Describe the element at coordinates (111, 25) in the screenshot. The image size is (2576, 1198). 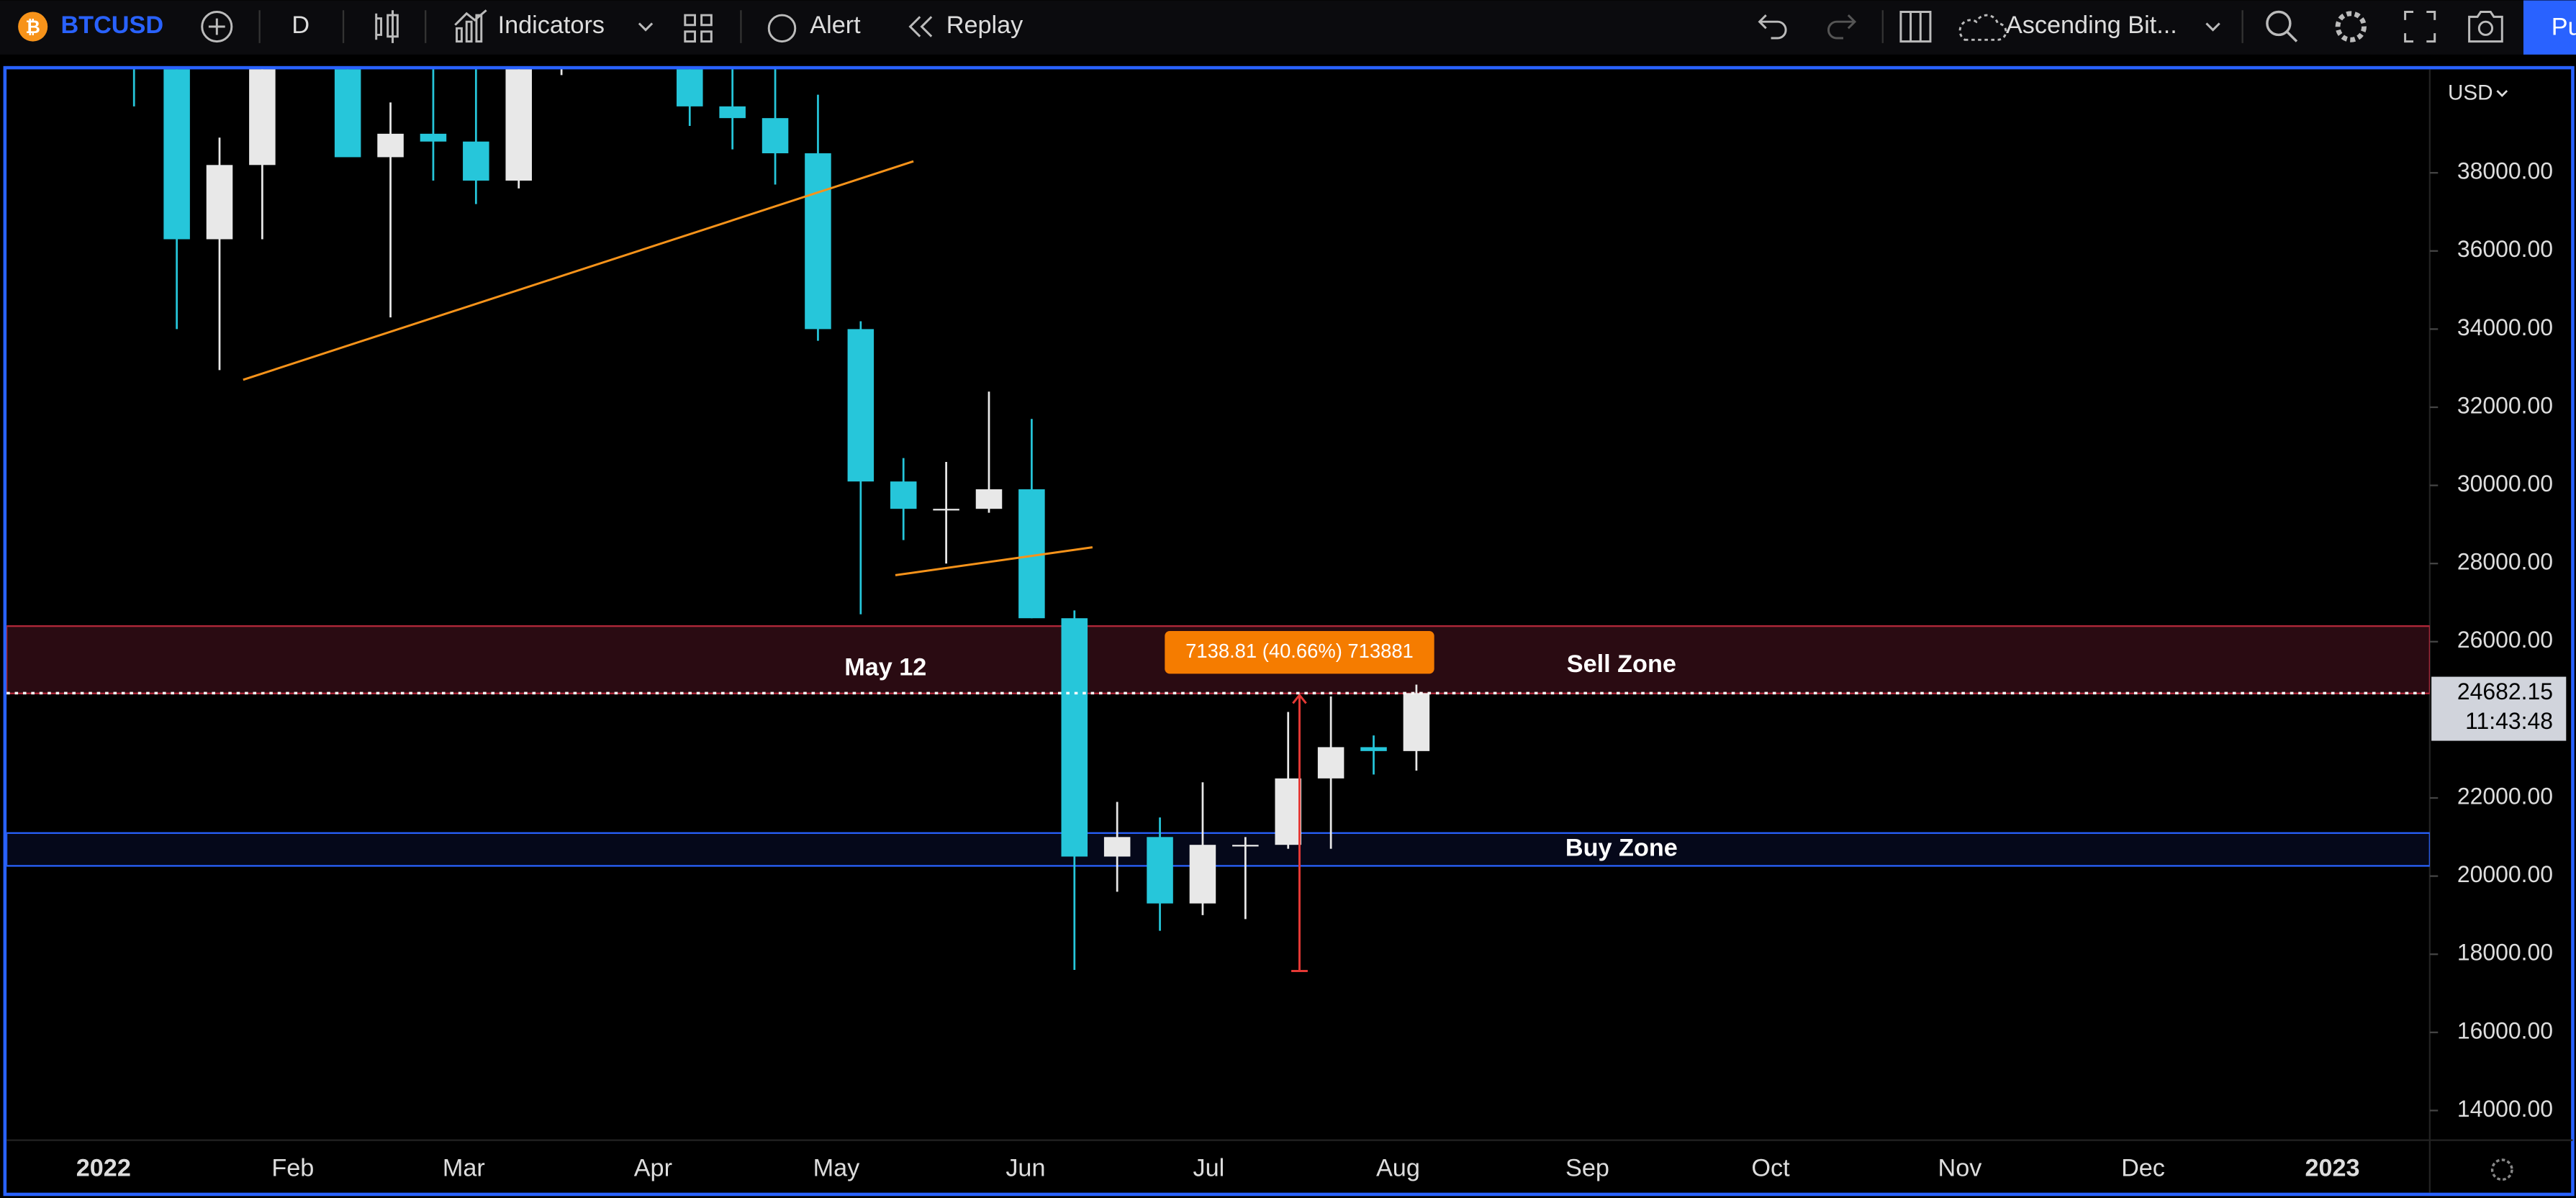
I see `symbol: BTCUSD` at that location.